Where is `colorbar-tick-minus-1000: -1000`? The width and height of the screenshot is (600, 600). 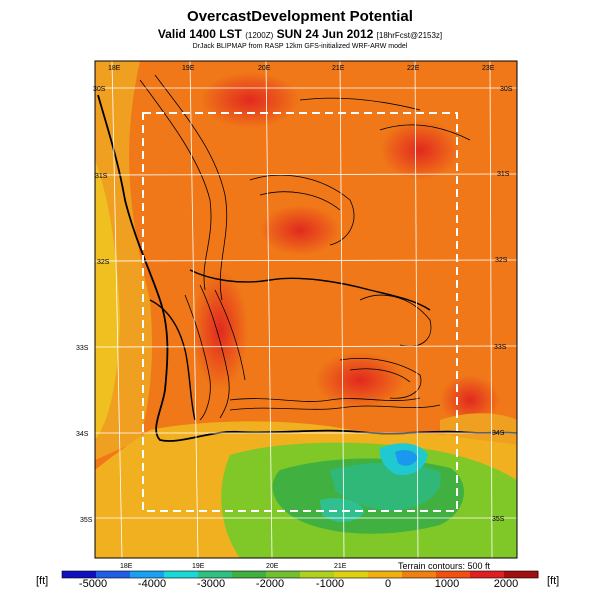
colorbar-tick-minus-1000: -1000 is located at coordinates (330, 584).